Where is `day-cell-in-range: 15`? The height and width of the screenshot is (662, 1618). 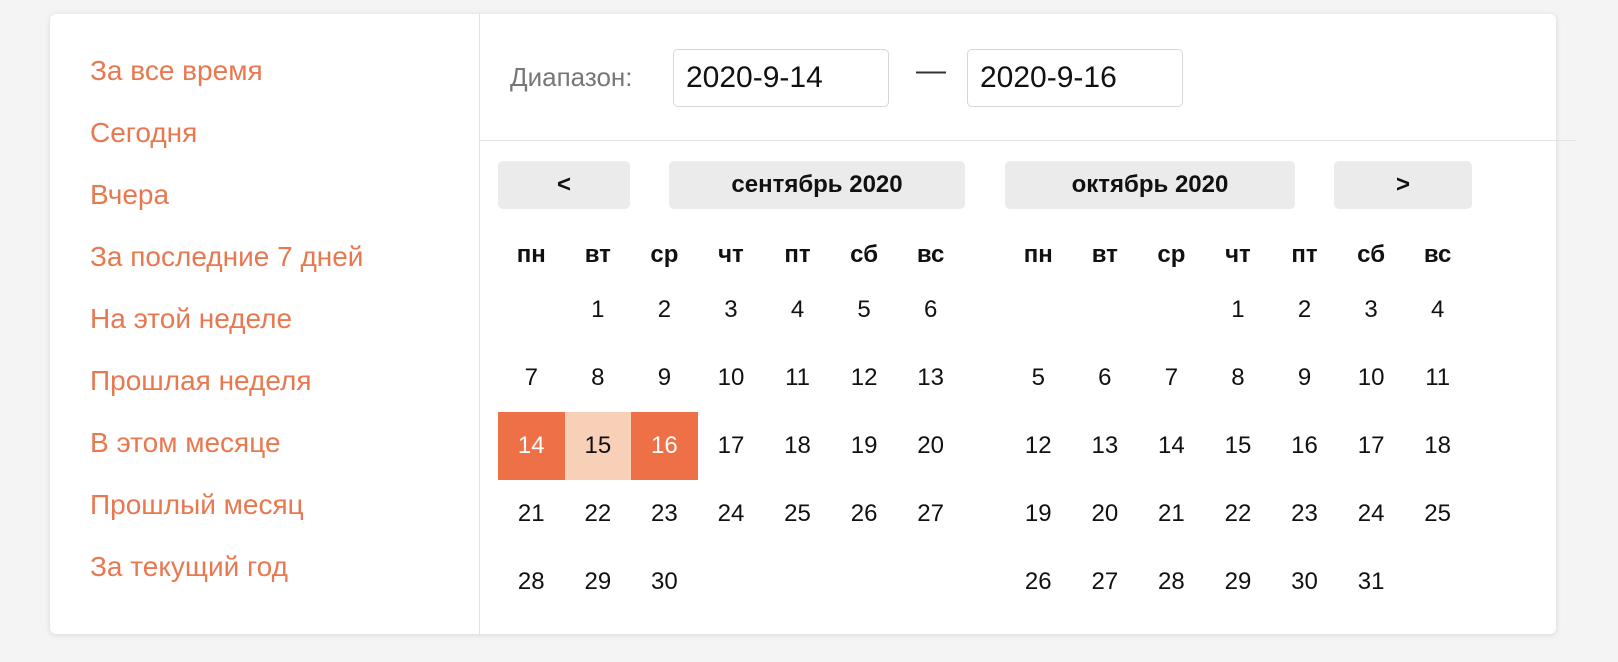 day-cell-in-range: 15 is located at coordinates (598, 446).